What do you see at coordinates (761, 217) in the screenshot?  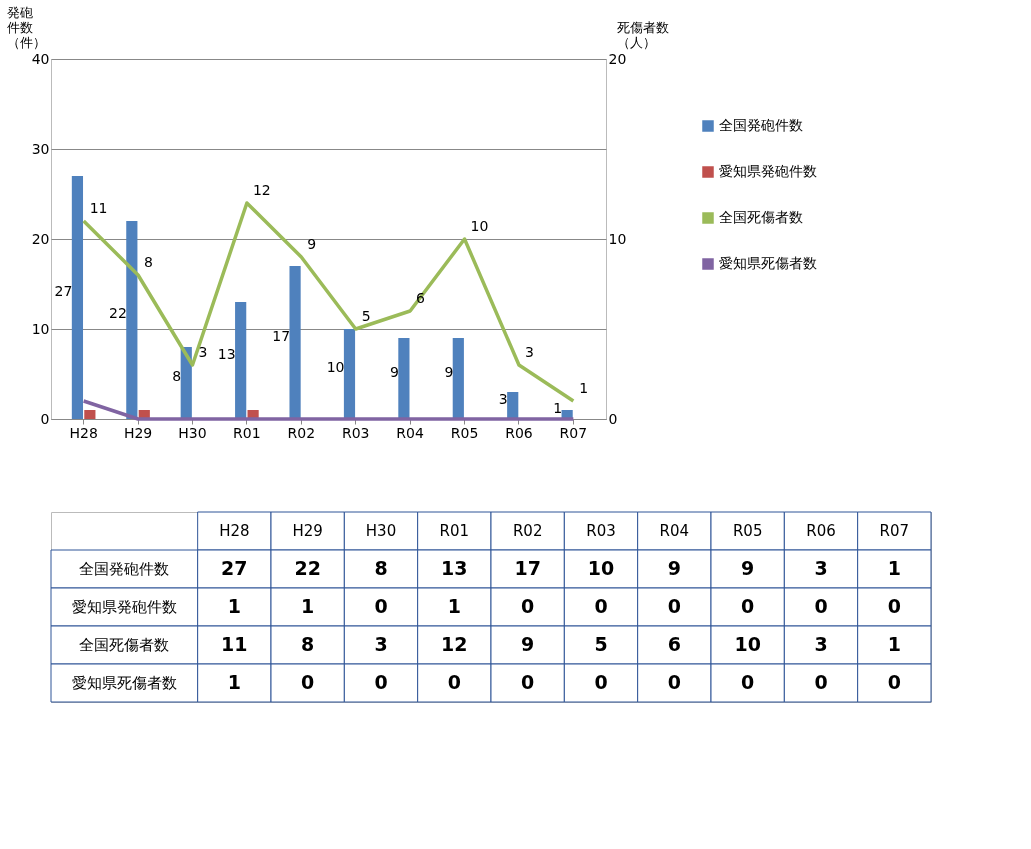 I see `legend-label: 全国死傷者数` at bounding box center [761, 217].